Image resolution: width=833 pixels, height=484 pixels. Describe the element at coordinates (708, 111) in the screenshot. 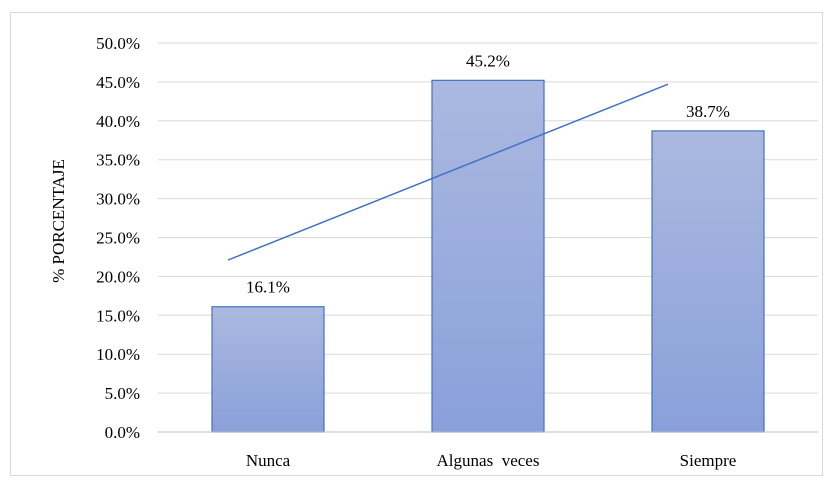

I see `data-label: 38.7%` at that location.